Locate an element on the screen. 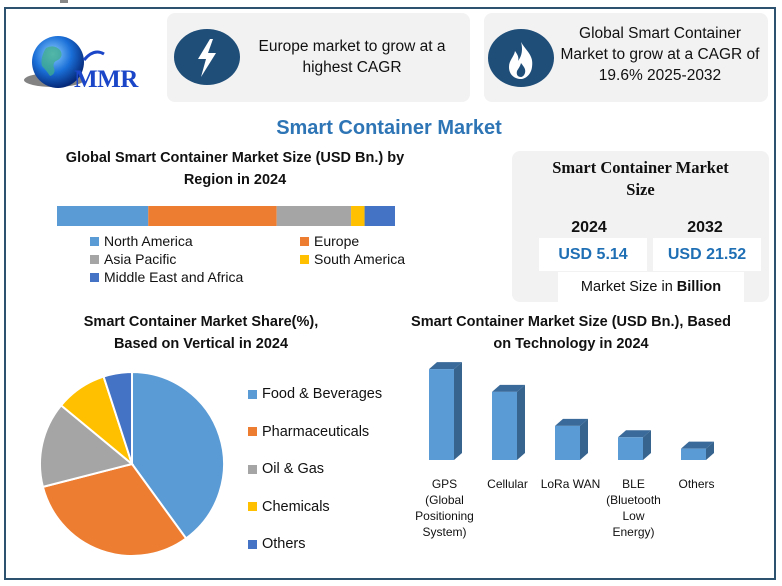 Image resolution: width=782 pixels, height=586 pixels. region-stacked-bar-chart is located at coordinates (226, 216).